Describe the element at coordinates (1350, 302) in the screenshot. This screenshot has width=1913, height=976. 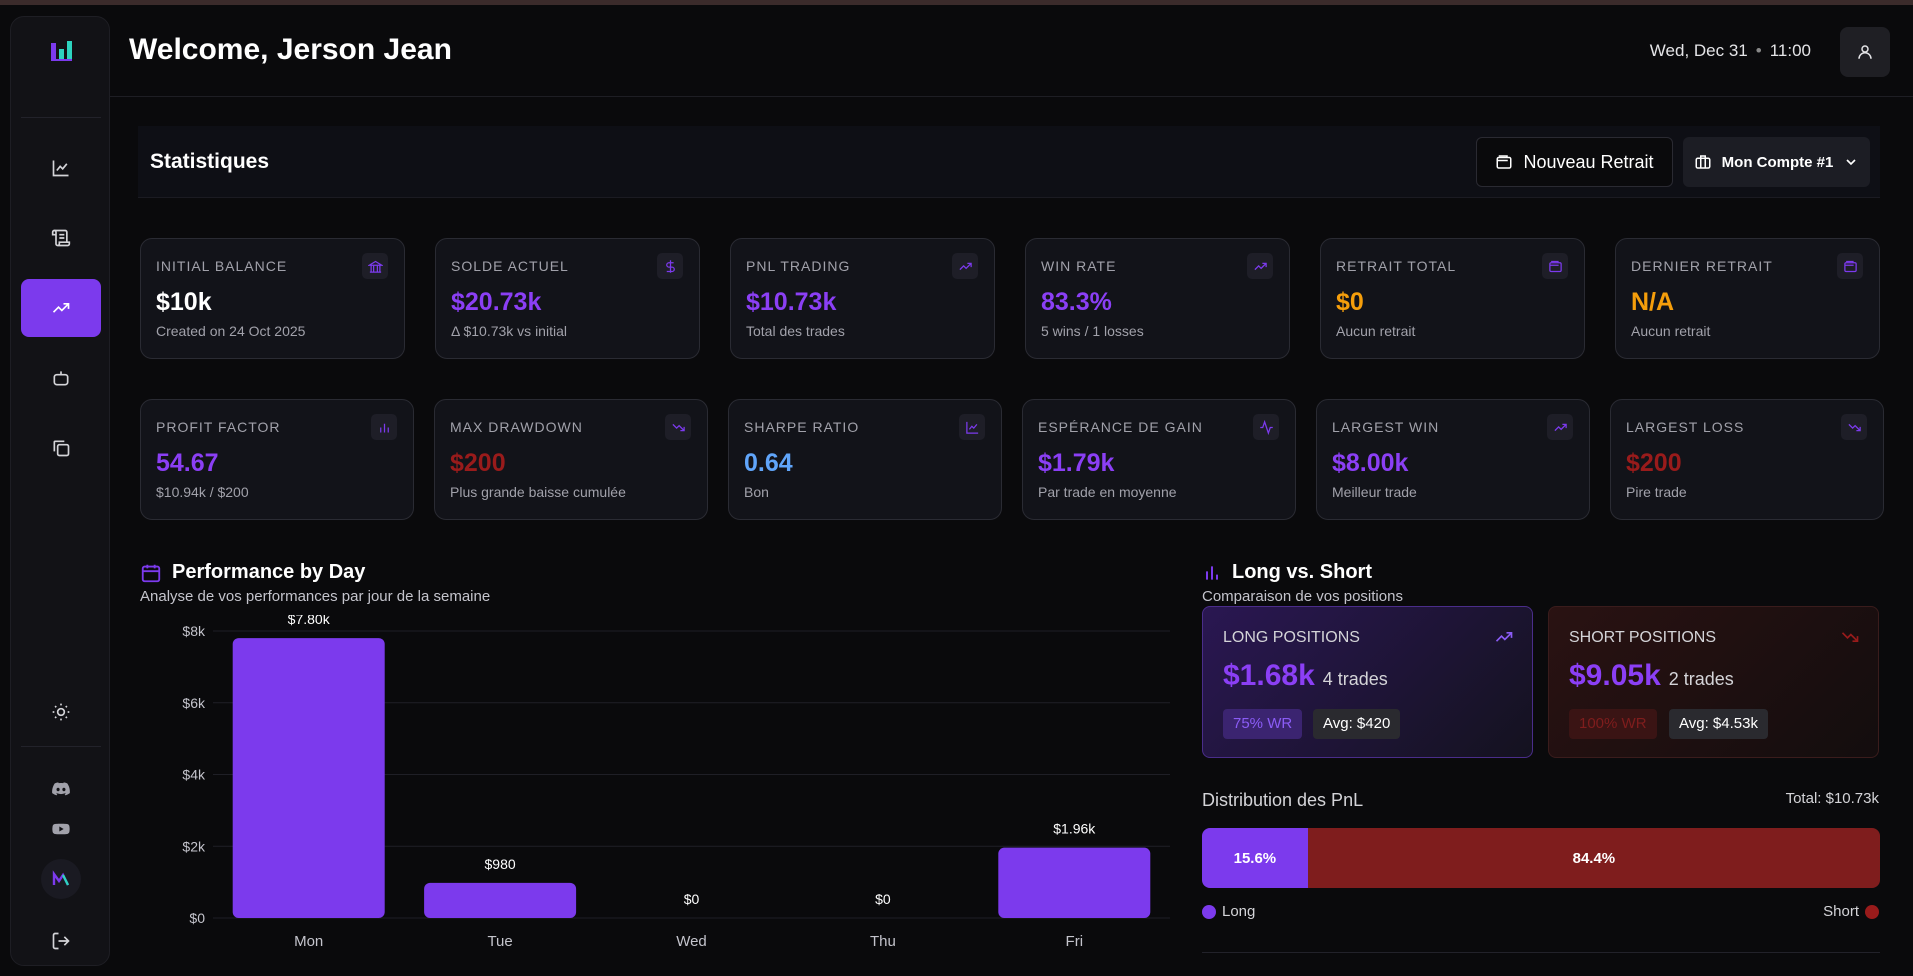
I see `stat-value: $0` at that location.